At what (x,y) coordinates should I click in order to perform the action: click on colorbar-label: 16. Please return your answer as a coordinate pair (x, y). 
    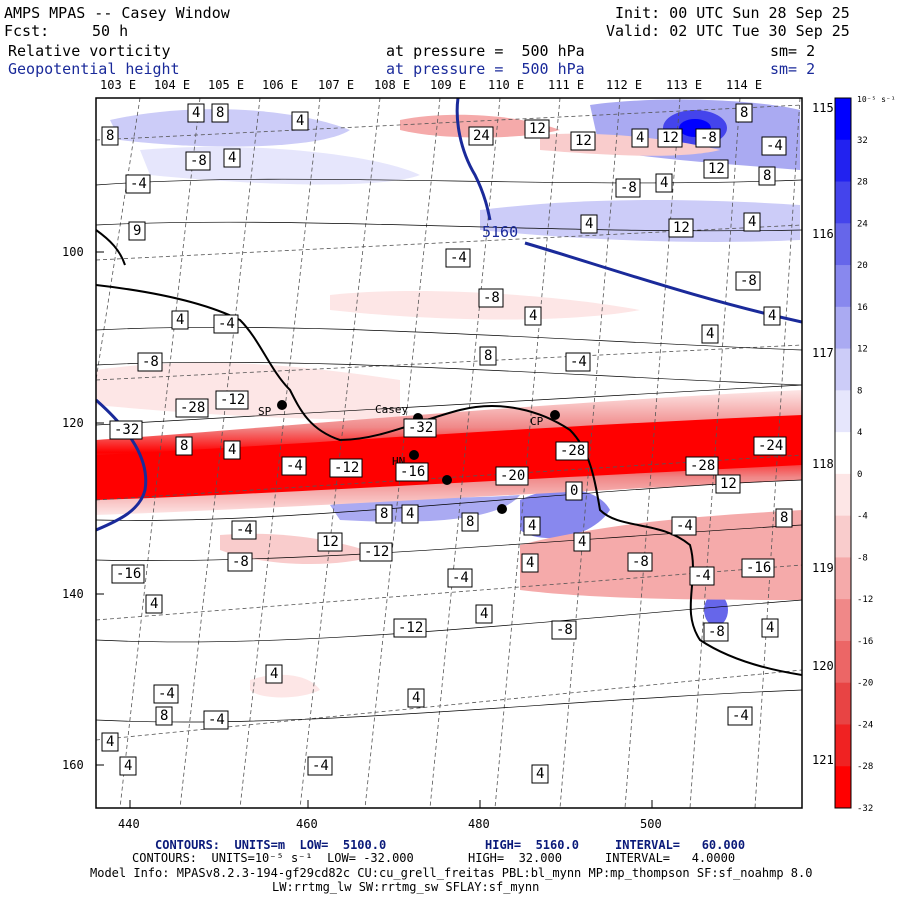
    Looking at the image, I should click on (862, 308).